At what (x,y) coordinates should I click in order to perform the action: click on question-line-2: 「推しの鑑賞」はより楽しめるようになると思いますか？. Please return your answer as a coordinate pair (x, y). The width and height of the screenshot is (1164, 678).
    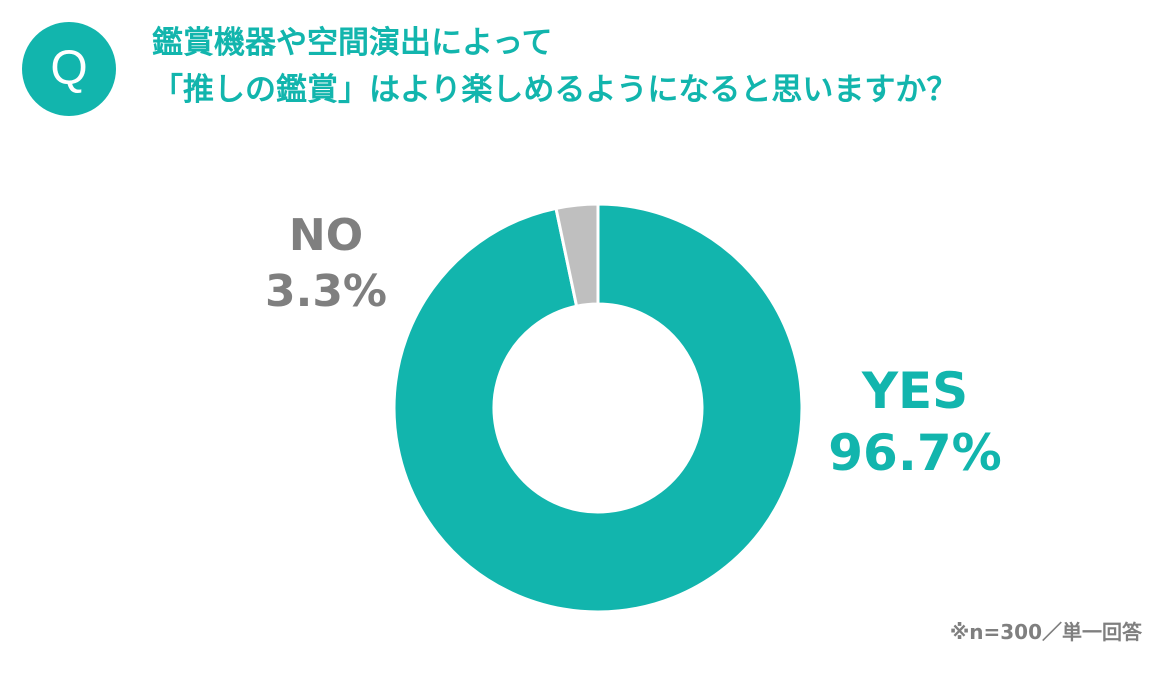
    Looking at the image, I should click on (555, 90).